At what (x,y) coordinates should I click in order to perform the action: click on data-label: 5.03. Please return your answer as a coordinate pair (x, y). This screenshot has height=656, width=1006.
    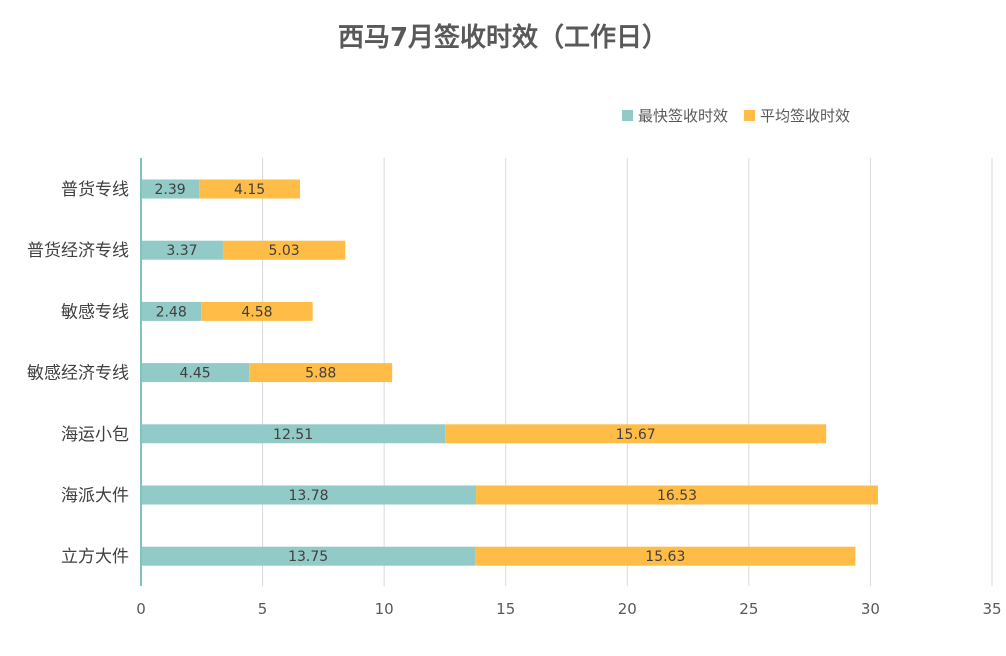
    Looking at the image, I should click on (284, 251).